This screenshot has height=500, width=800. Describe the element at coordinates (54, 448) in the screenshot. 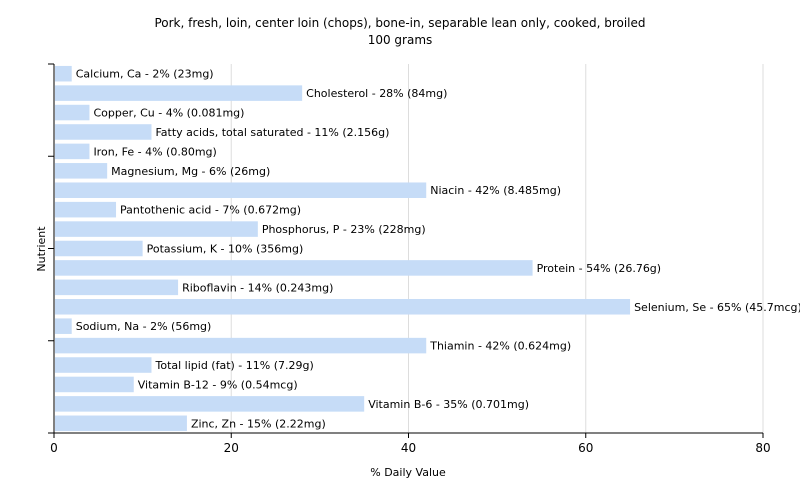

I see `x-tick-label: 0` at that location.